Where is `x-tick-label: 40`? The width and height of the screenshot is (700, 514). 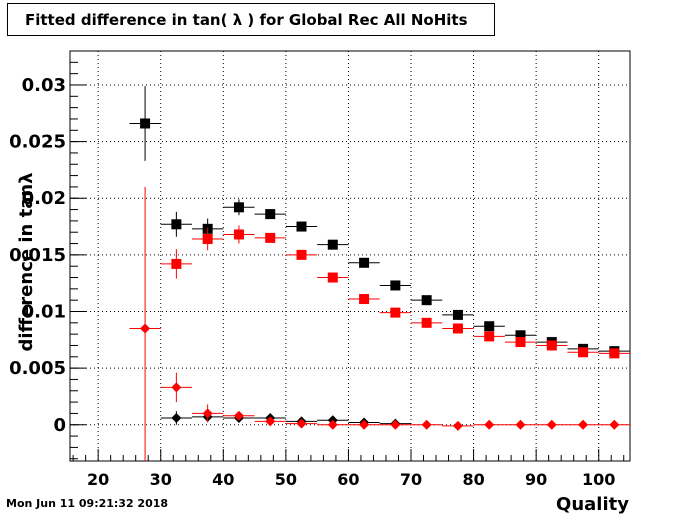 x-tick-label: 40 is located at coordinates (223, 479).